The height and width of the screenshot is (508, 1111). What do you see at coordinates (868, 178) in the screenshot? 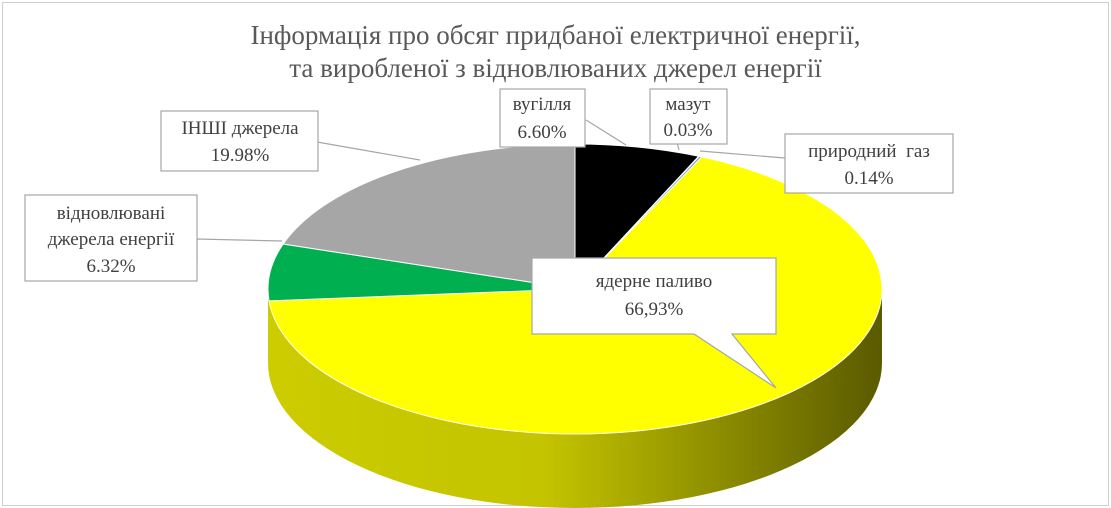
I see `label-value-gas: 0.14%` at bounding box center [868, 178].